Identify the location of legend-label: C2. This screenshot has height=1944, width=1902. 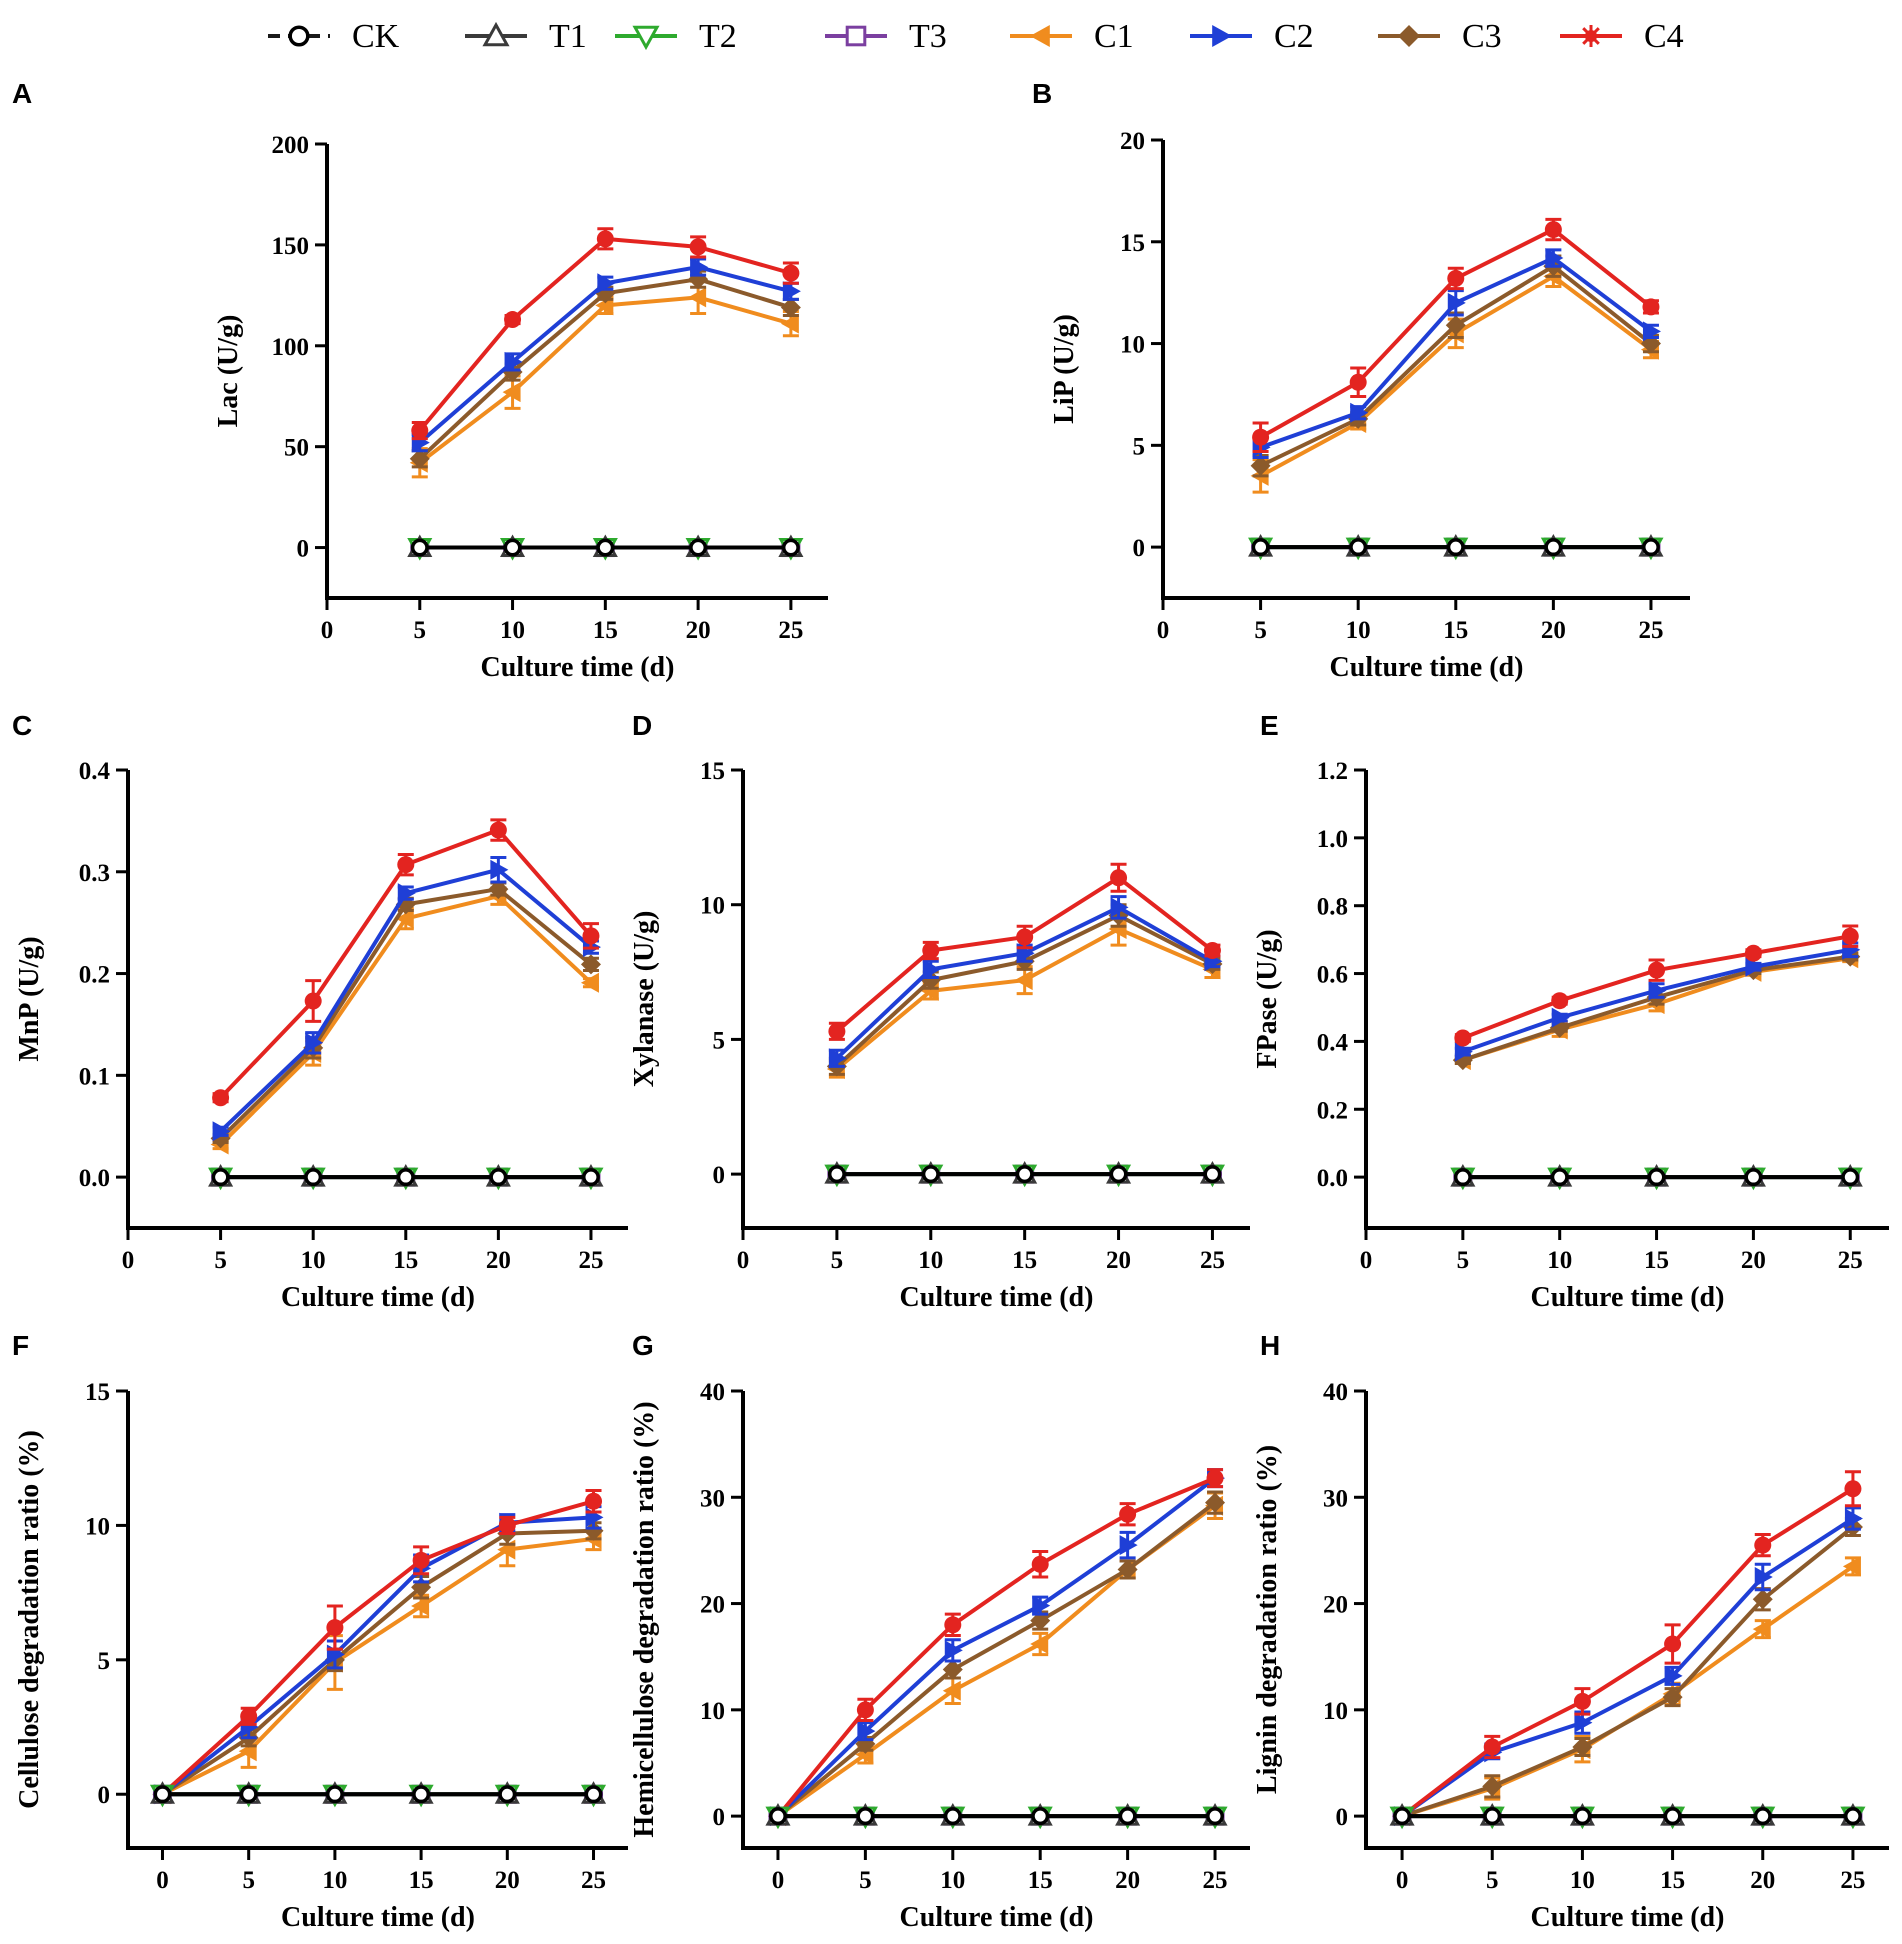
(1294, 36).